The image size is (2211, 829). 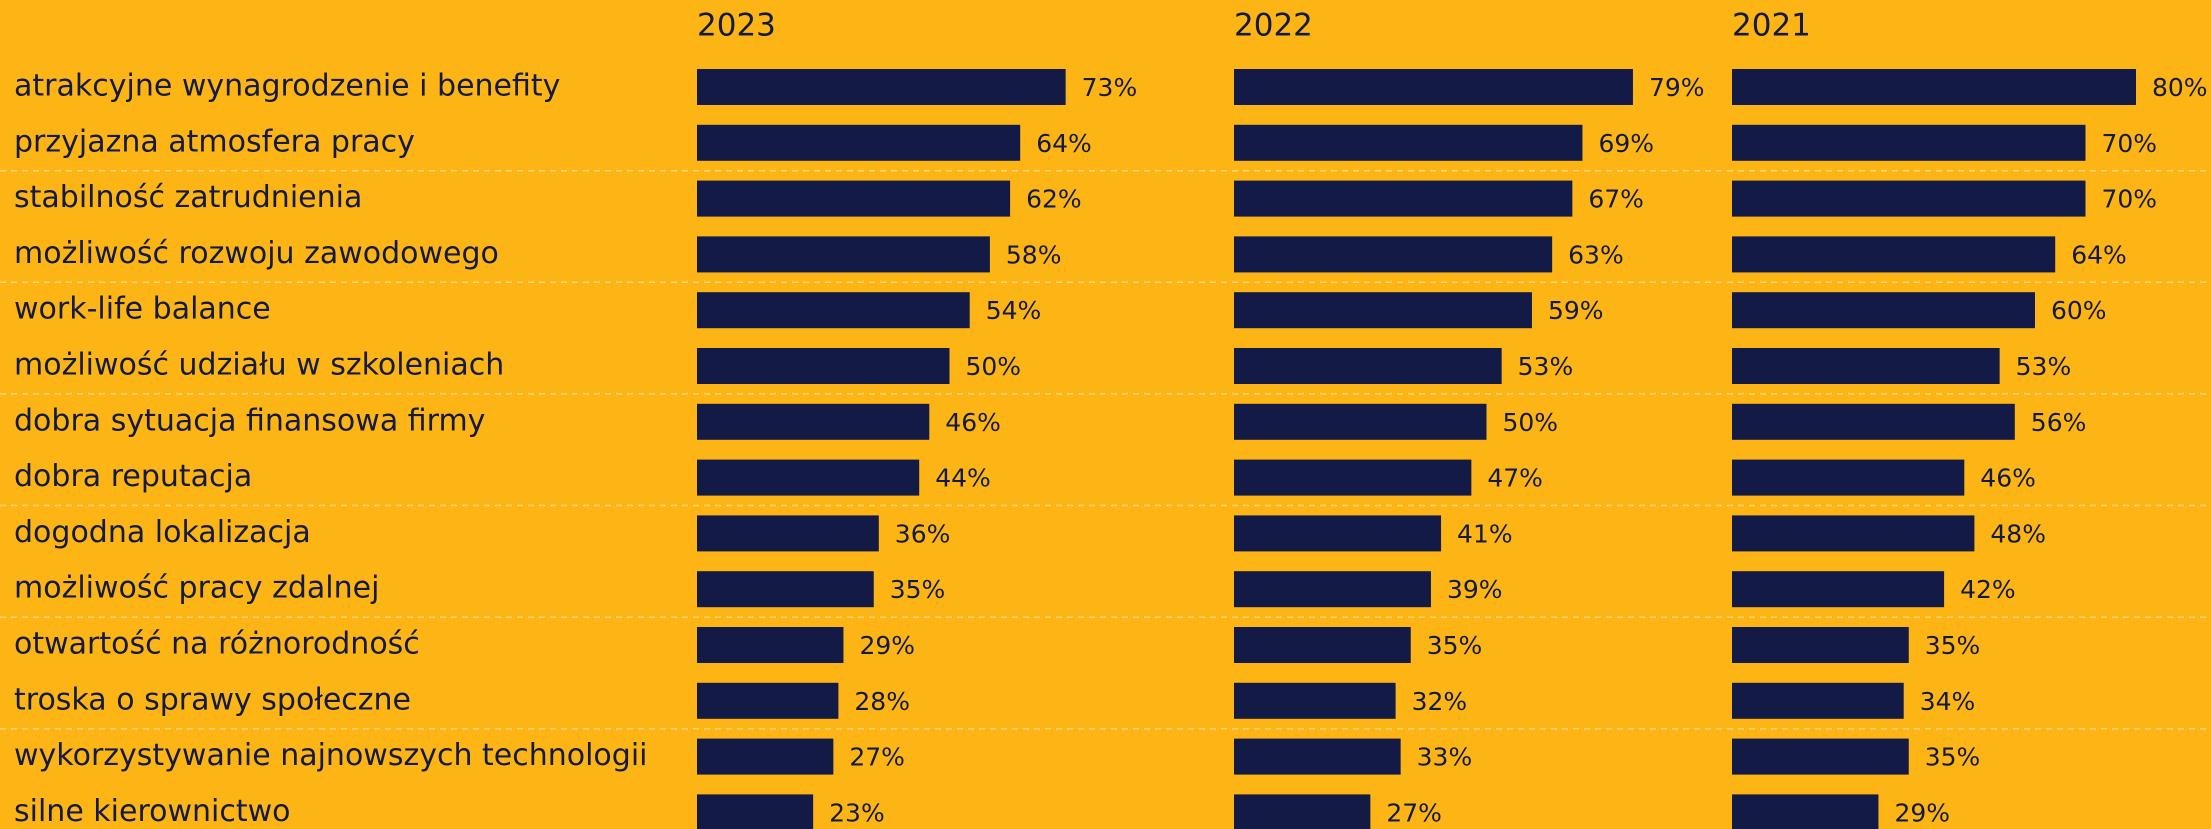 I want to click on series-header: 2021, so click(x=1771, y=26).